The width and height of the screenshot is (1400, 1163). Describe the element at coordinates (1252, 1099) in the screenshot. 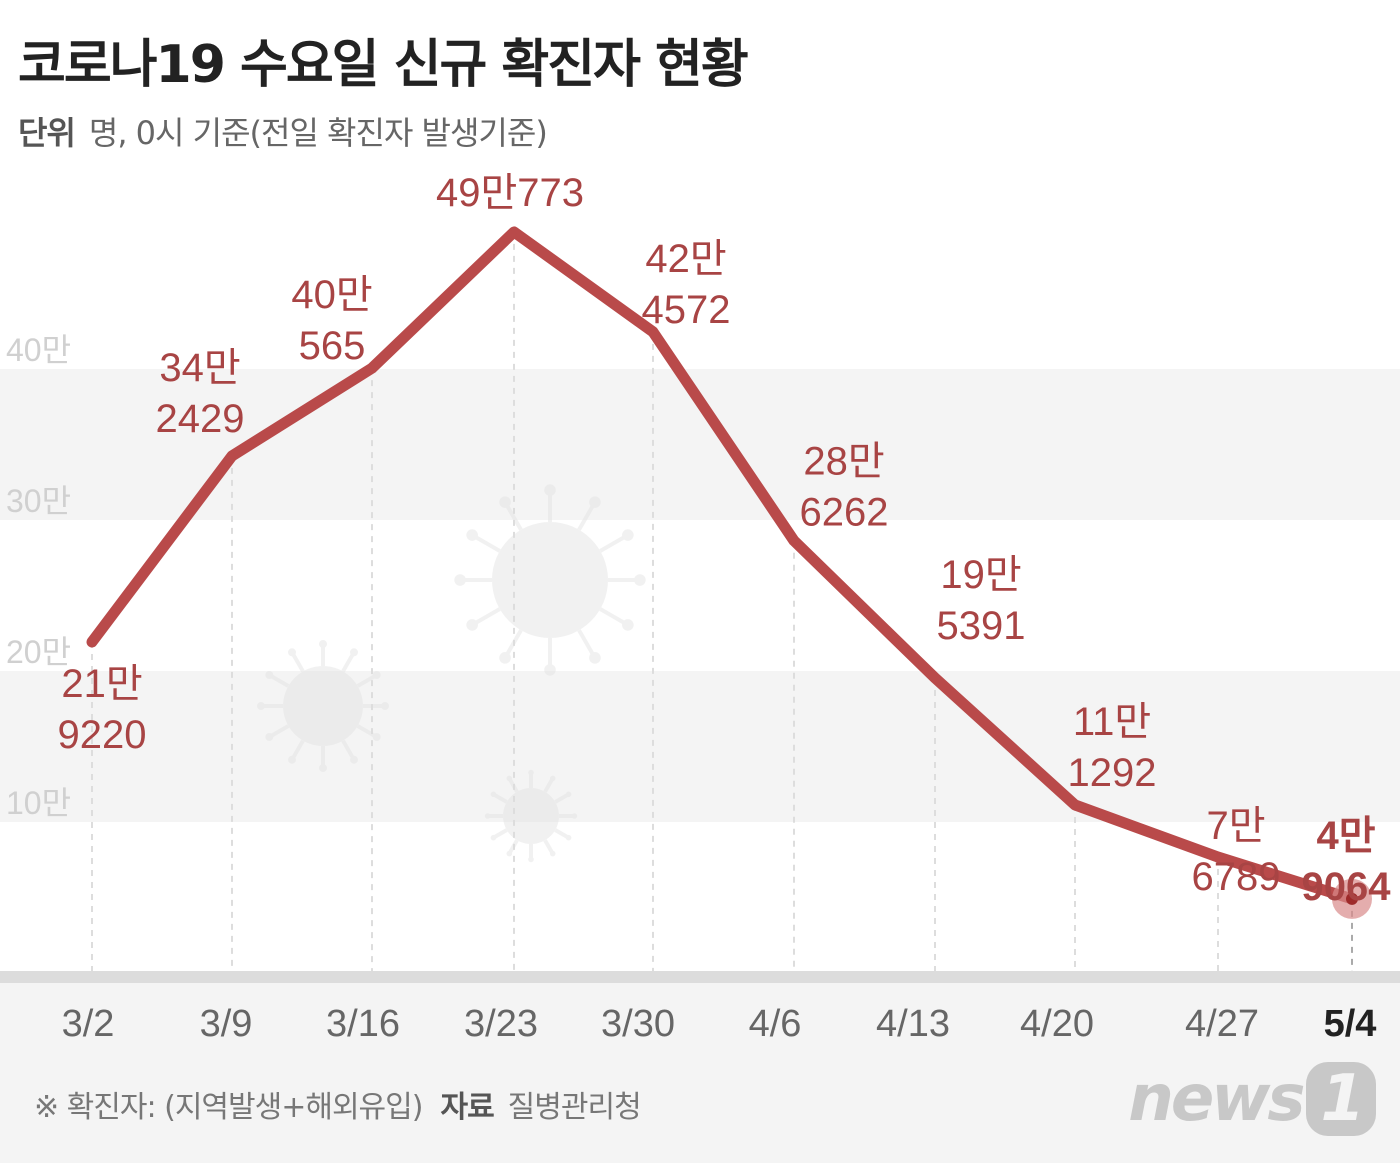

I see `news1-logo: news 1` at that location.